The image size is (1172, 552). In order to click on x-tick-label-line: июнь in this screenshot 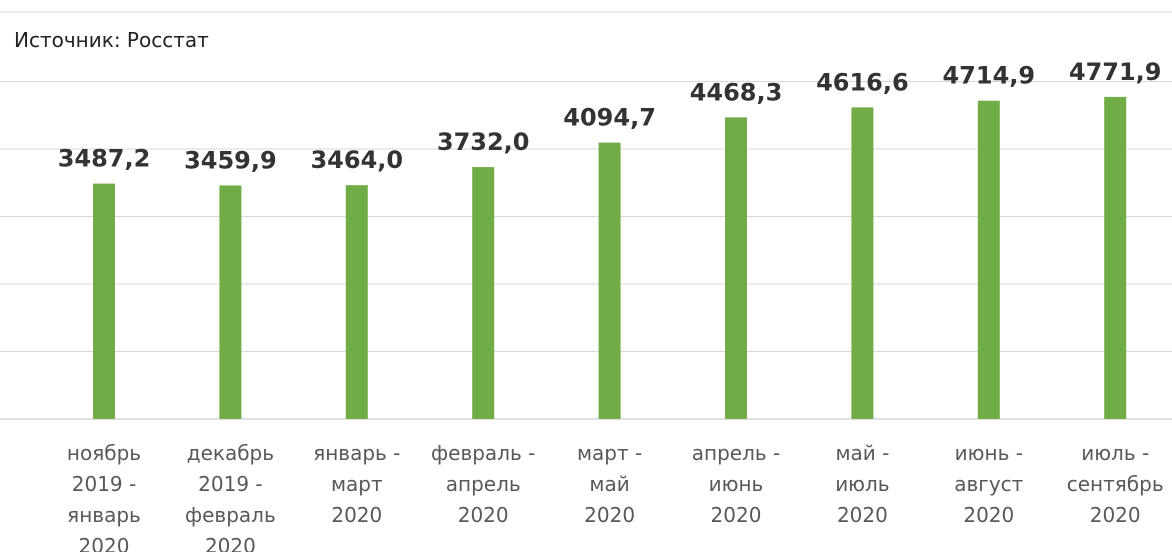, I will do `click(736, 484)`.